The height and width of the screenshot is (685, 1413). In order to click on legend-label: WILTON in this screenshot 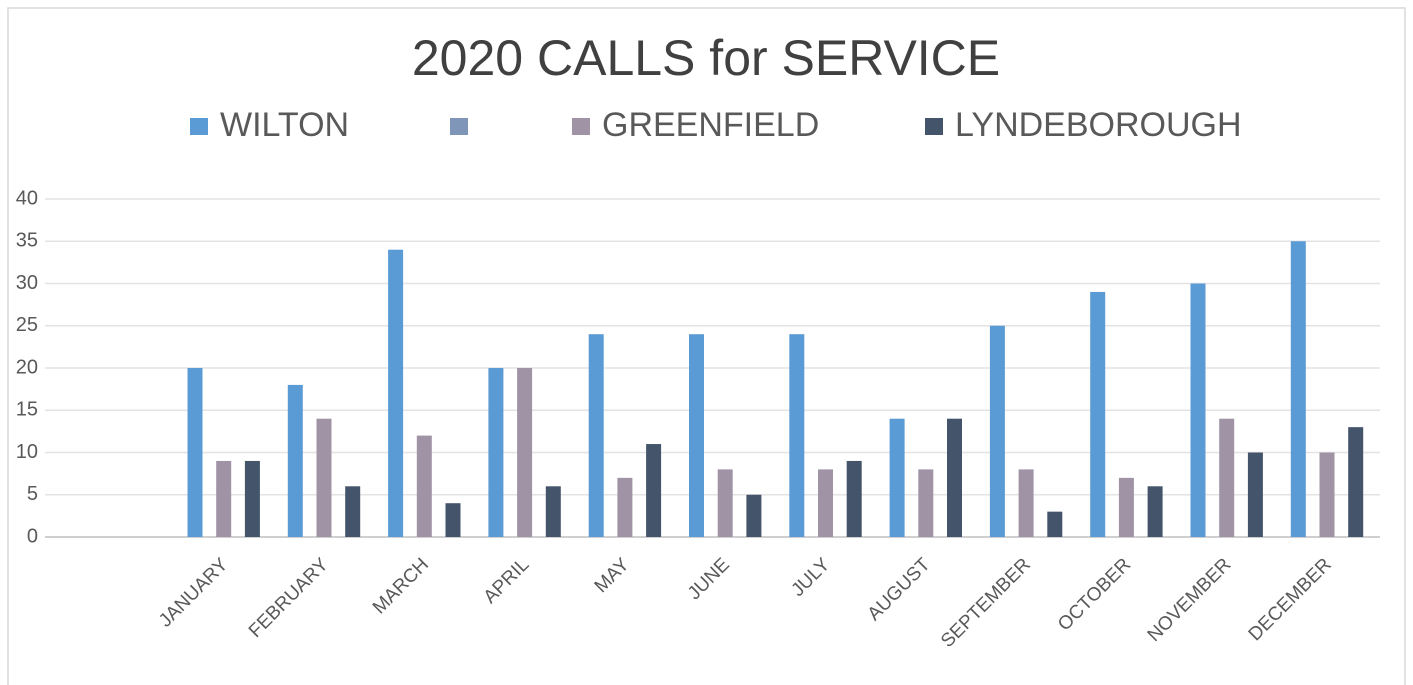, I will do `click(284, 125)`.